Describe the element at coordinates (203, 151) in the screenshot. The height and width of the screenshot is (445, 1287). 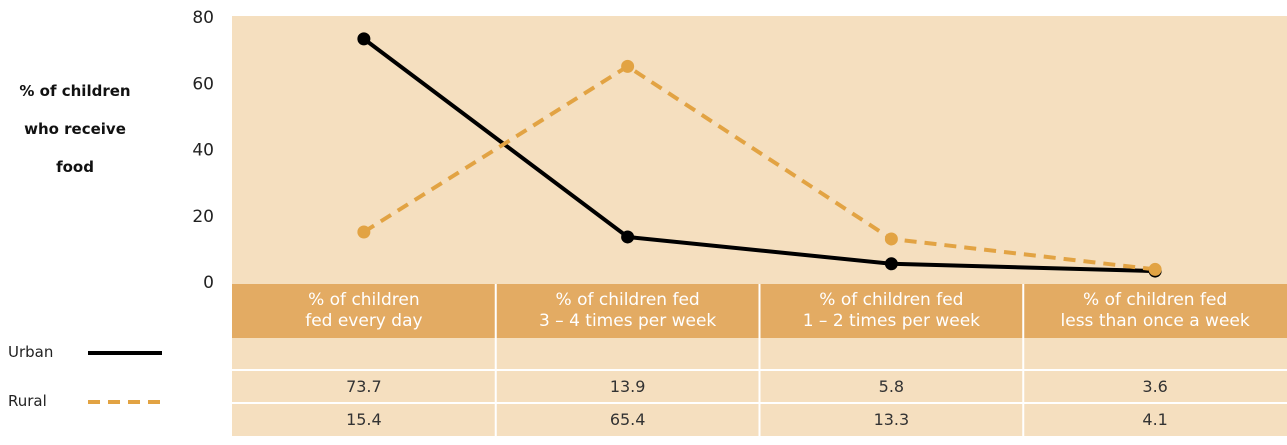
I see `y-tick-label: 40` at that location.